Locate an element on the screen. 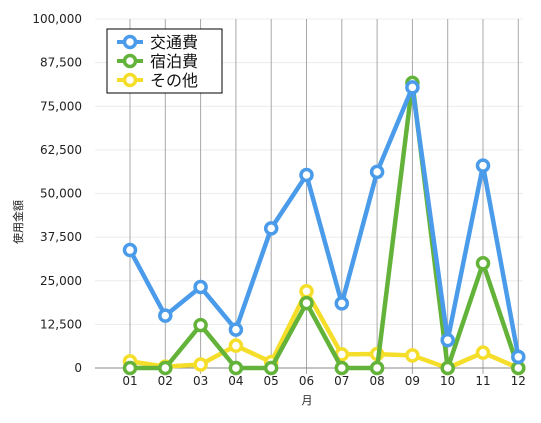 Image resolution: width=541 pixels, height=423 pixels. y-tick-label: 87,500 is located at coordinates (61, 63).